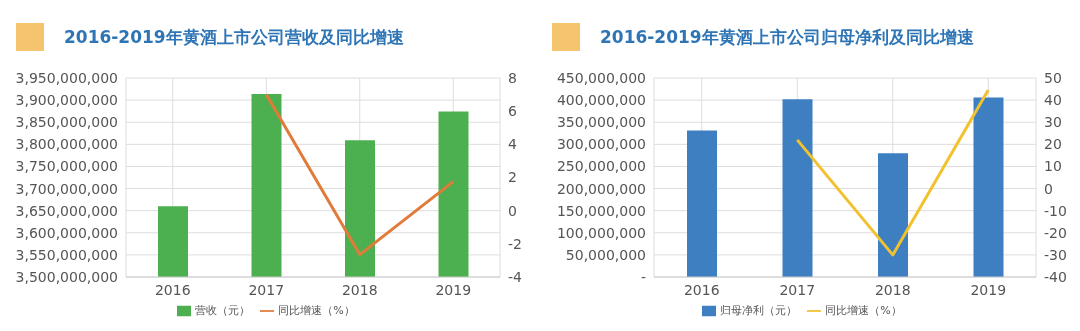 Image resolution: width=1080 pixels, height=331 pixels. I want to click on y-tick-label: 3,500,000,000, so click(66, 276).